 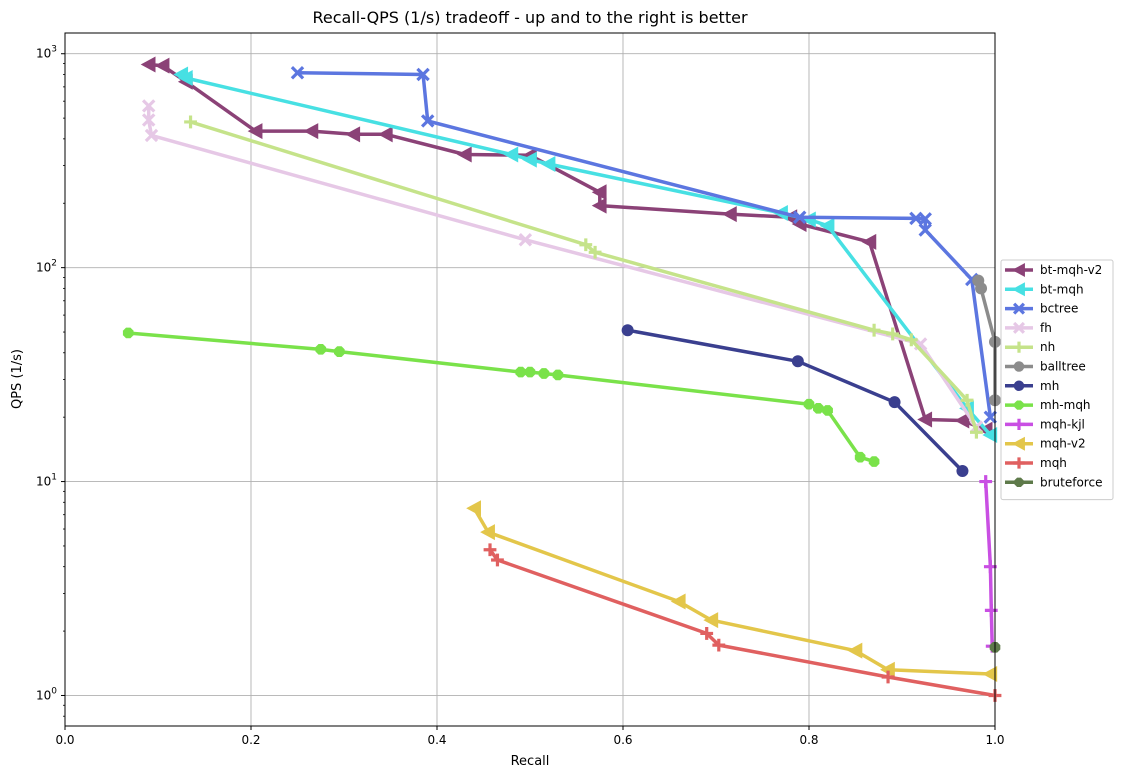 I want to click on legend-item: mh, so click(x=1032, y=386).